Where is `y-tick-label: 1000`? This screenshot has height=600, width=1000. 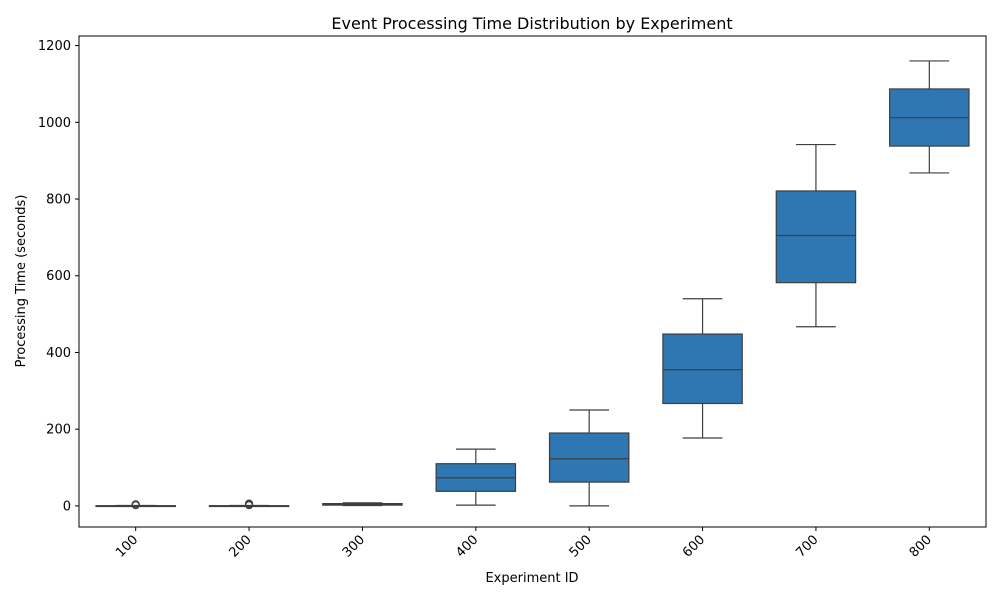 y-tick-label: 1000 is located at coordinates (54, 123).